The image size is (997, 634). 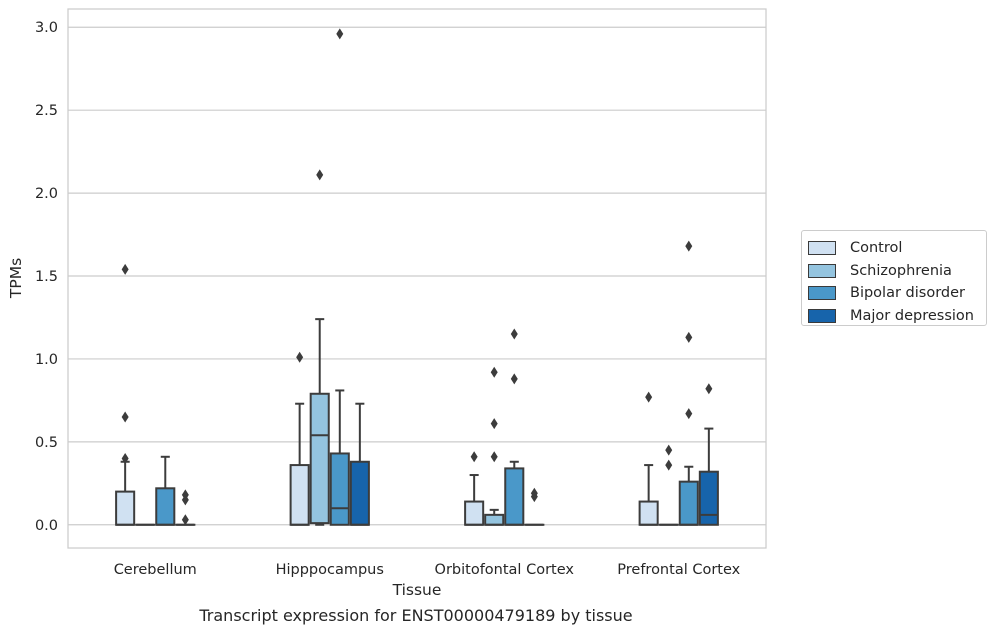 I want to click on x-tick-label: Orbitofontal Cortex, so click(x=505, y=570).